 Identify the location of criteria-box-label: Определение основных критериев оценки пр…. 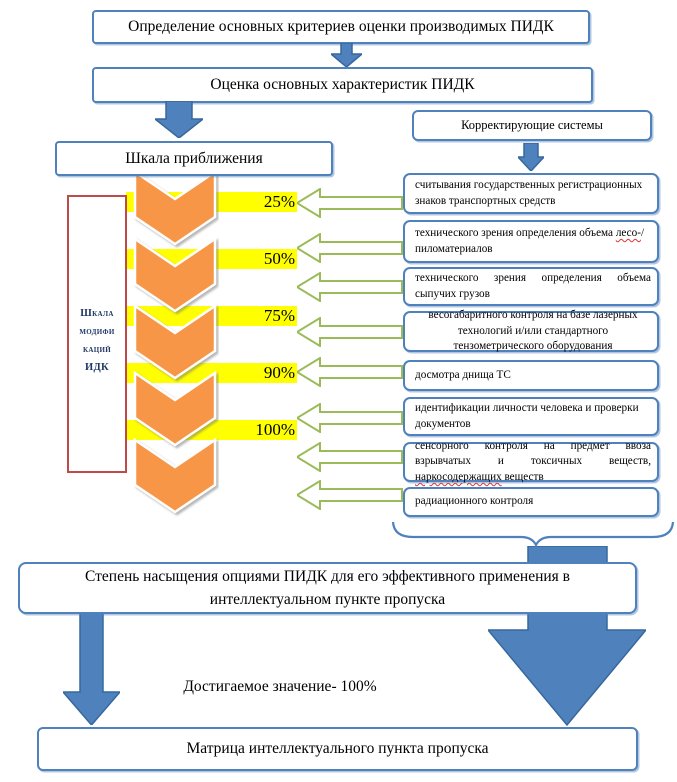
(341, 26).